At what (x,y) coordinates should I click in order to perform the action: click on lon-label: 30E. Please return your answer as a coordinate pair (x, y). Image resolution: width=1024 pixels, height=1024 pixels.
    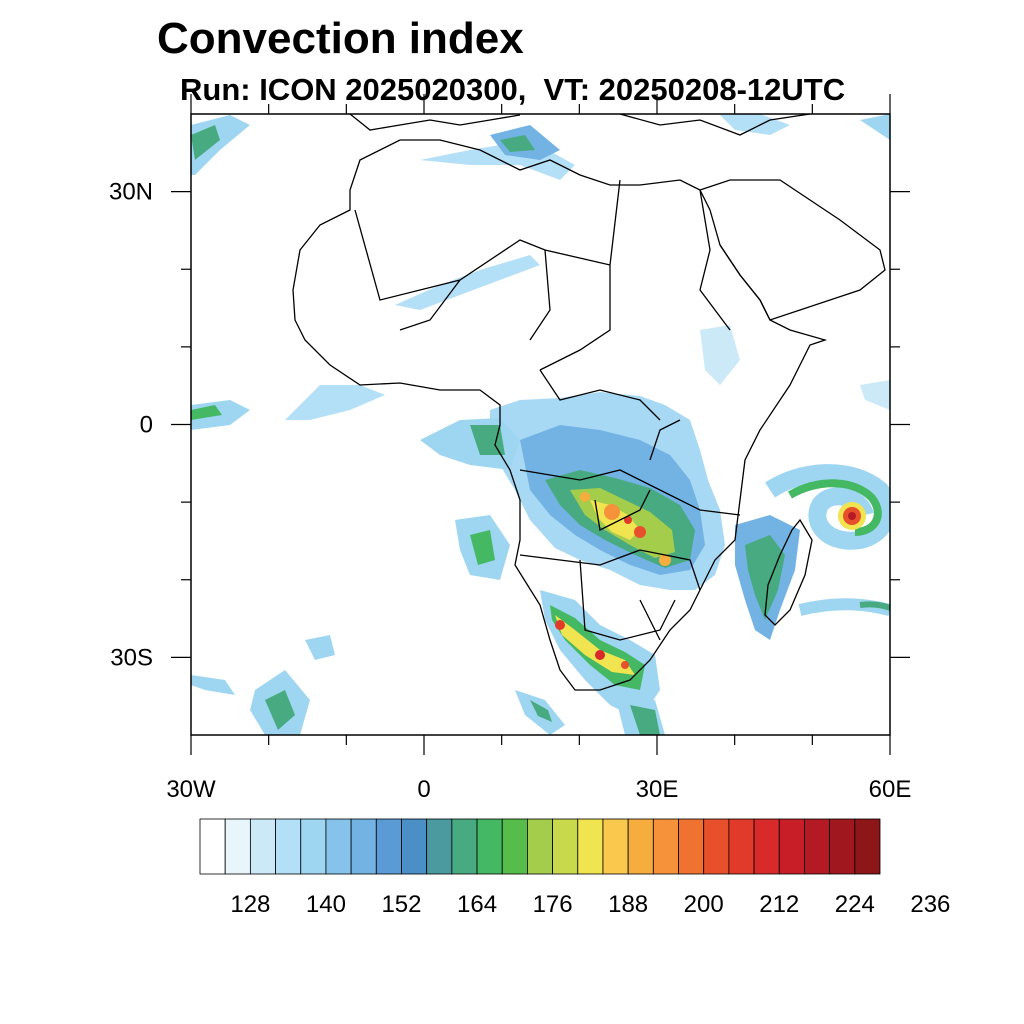
    Looking at the image, I should click on (657, 789).